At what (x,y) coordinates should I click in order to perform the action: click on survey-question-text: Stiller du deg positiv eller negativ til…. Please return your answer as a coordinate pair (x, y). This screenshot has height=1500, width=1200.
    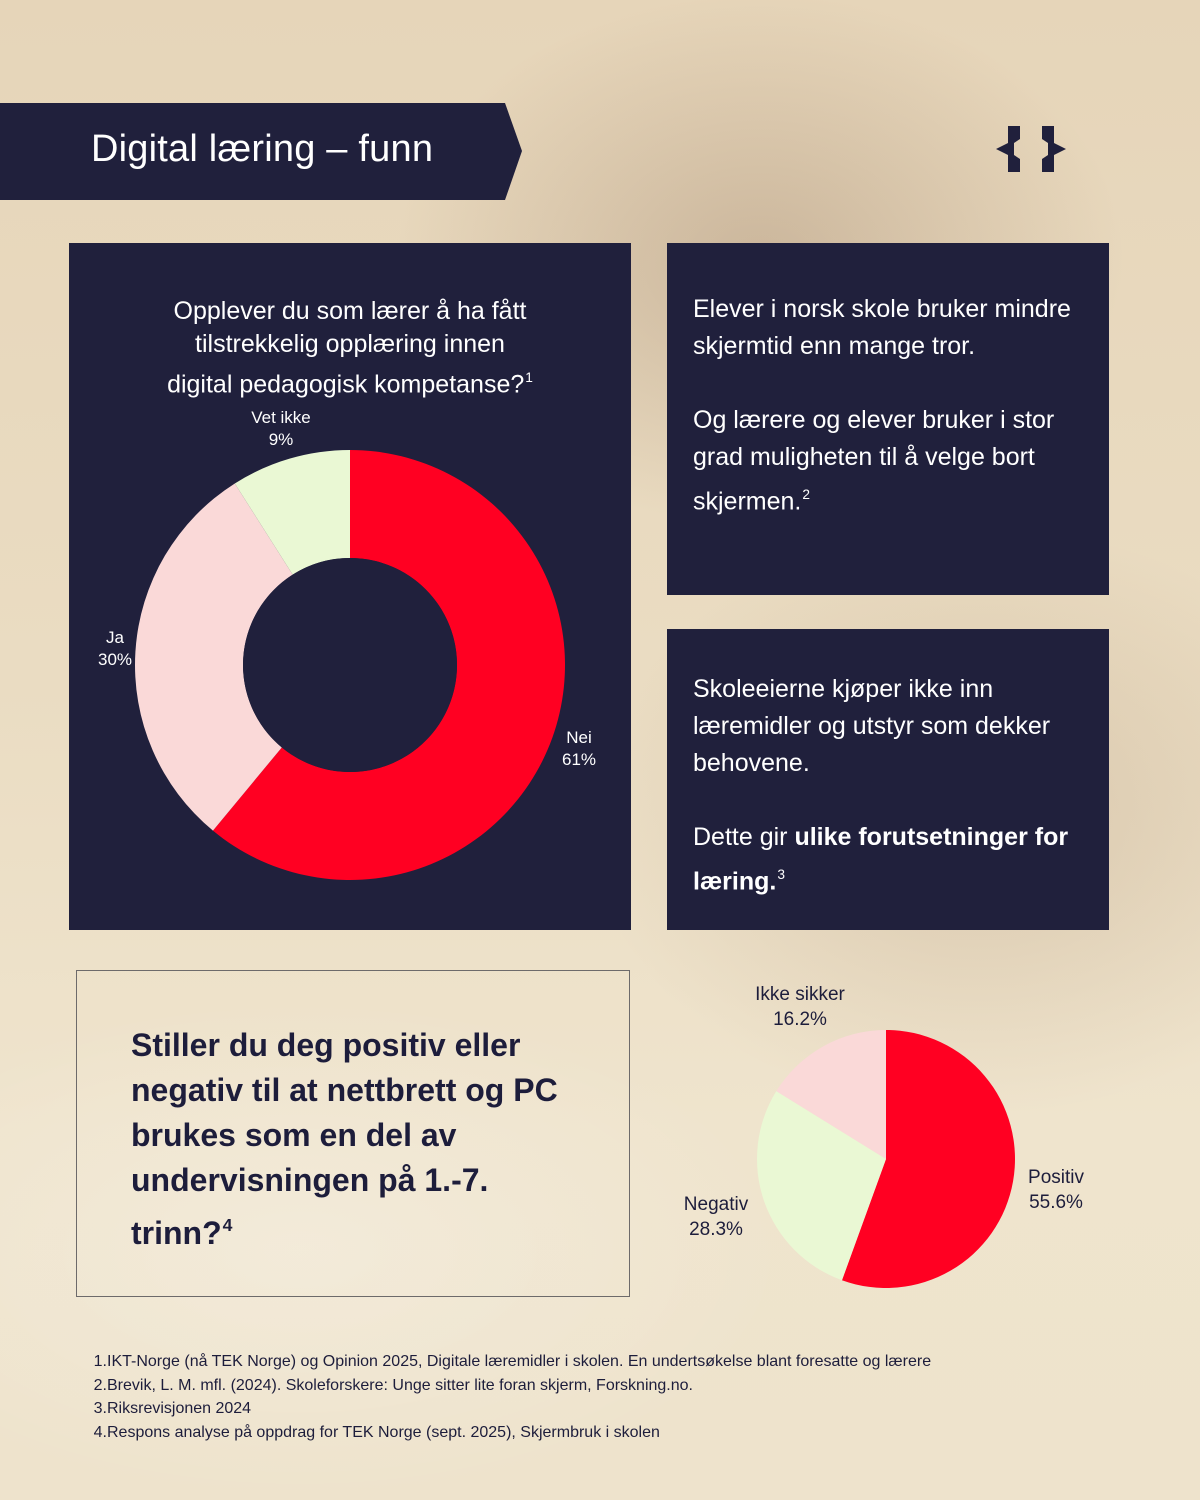
    Looking at the image, I should click on (344, 1139).